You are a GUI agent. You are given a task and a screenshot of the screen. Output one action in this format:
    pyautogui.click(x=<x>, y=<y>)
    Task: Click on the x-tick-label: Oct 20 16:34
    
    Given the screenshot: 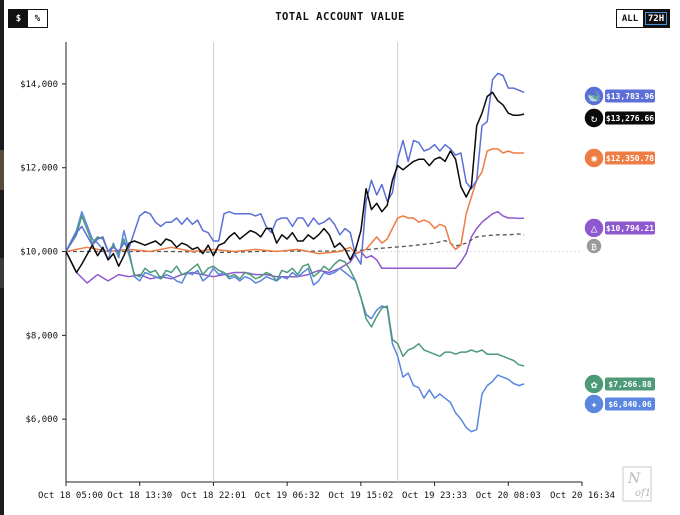 What is the action you would take?
    pyautogui.click(x=582, y=496)
    